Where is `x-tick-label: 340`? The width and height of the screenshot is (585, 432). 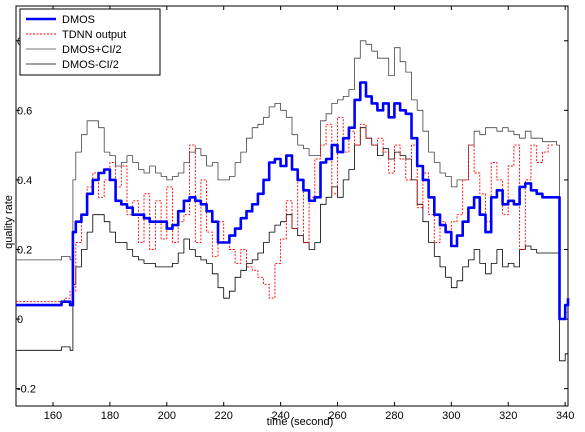 x-tick-label: 340 is located at coordinates (565, 416).